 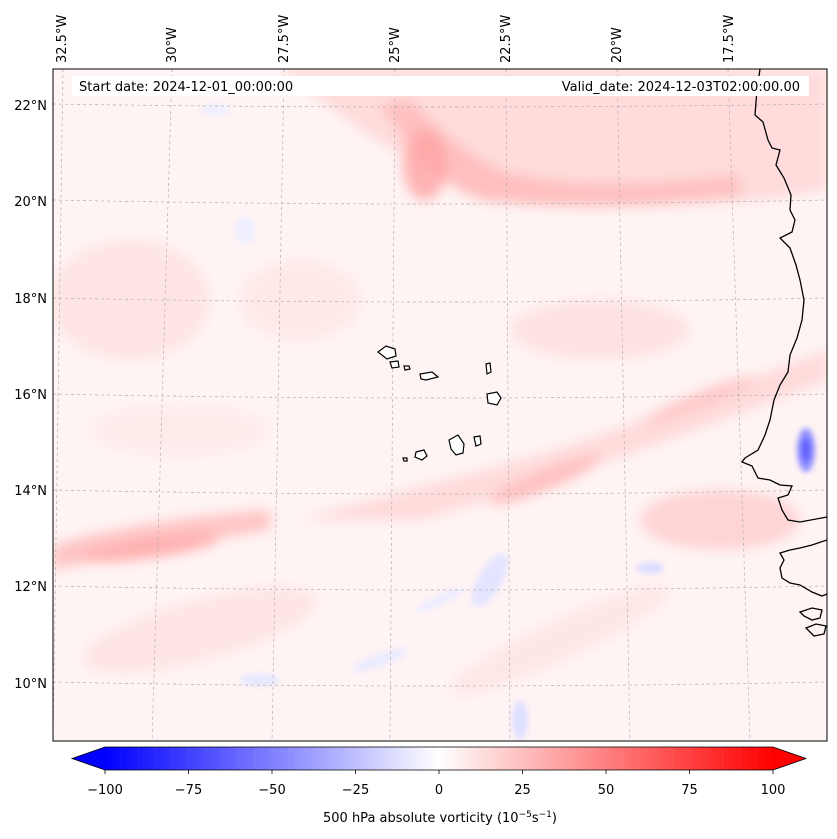 I want to click on colorbar-tick-label: −100, so click(x=105, y=790).